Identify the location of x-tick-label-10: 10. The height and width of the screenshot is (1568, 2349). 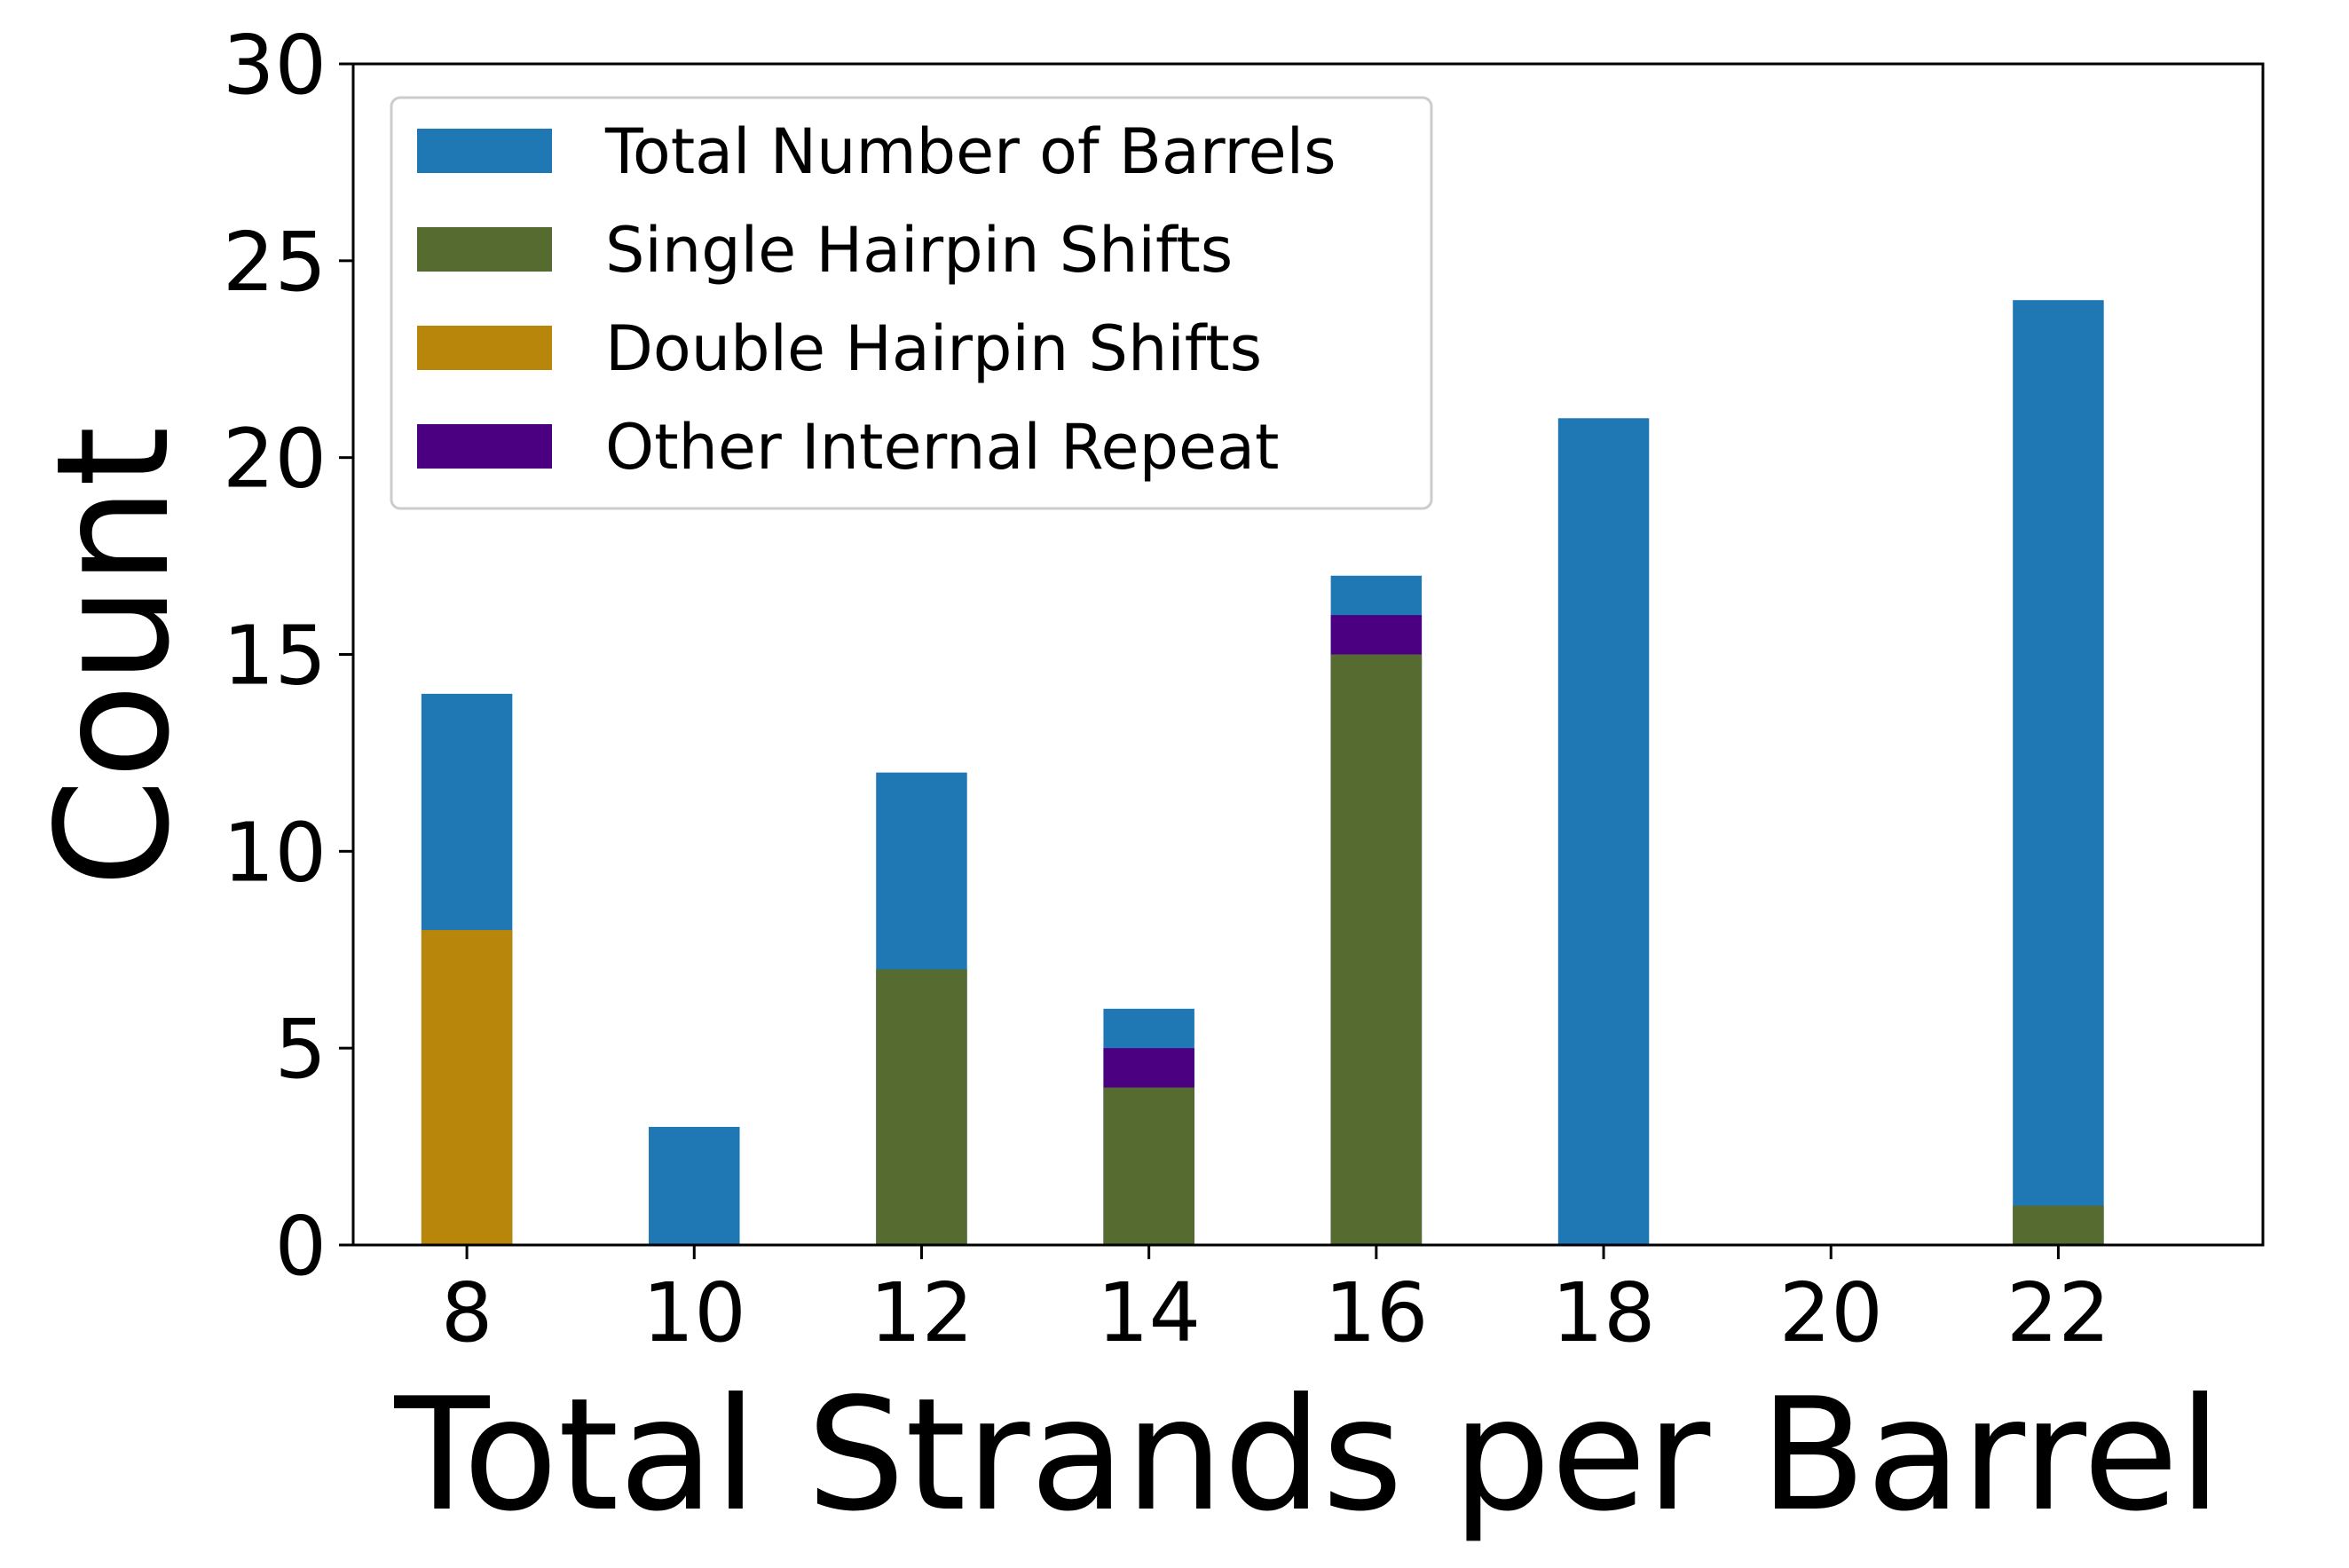
(694, 1313).